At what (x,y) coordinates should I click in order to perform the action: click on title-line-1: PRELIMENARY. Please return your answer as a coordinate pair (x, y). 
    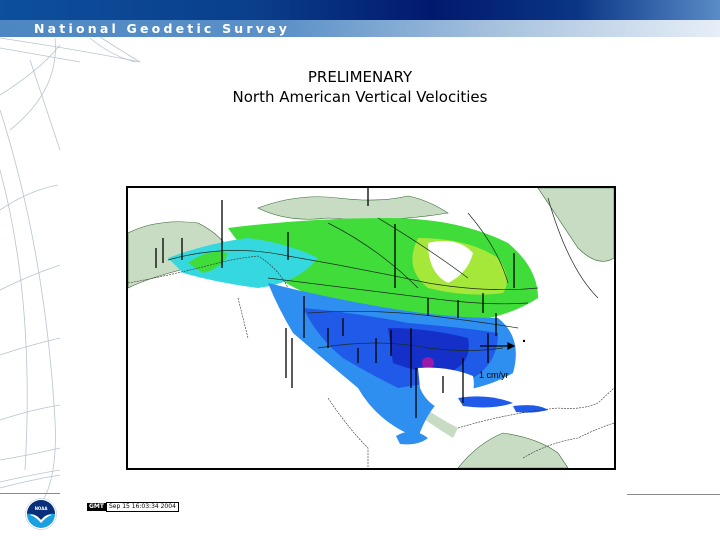
    Looking at the image, I should click on (360, 77).